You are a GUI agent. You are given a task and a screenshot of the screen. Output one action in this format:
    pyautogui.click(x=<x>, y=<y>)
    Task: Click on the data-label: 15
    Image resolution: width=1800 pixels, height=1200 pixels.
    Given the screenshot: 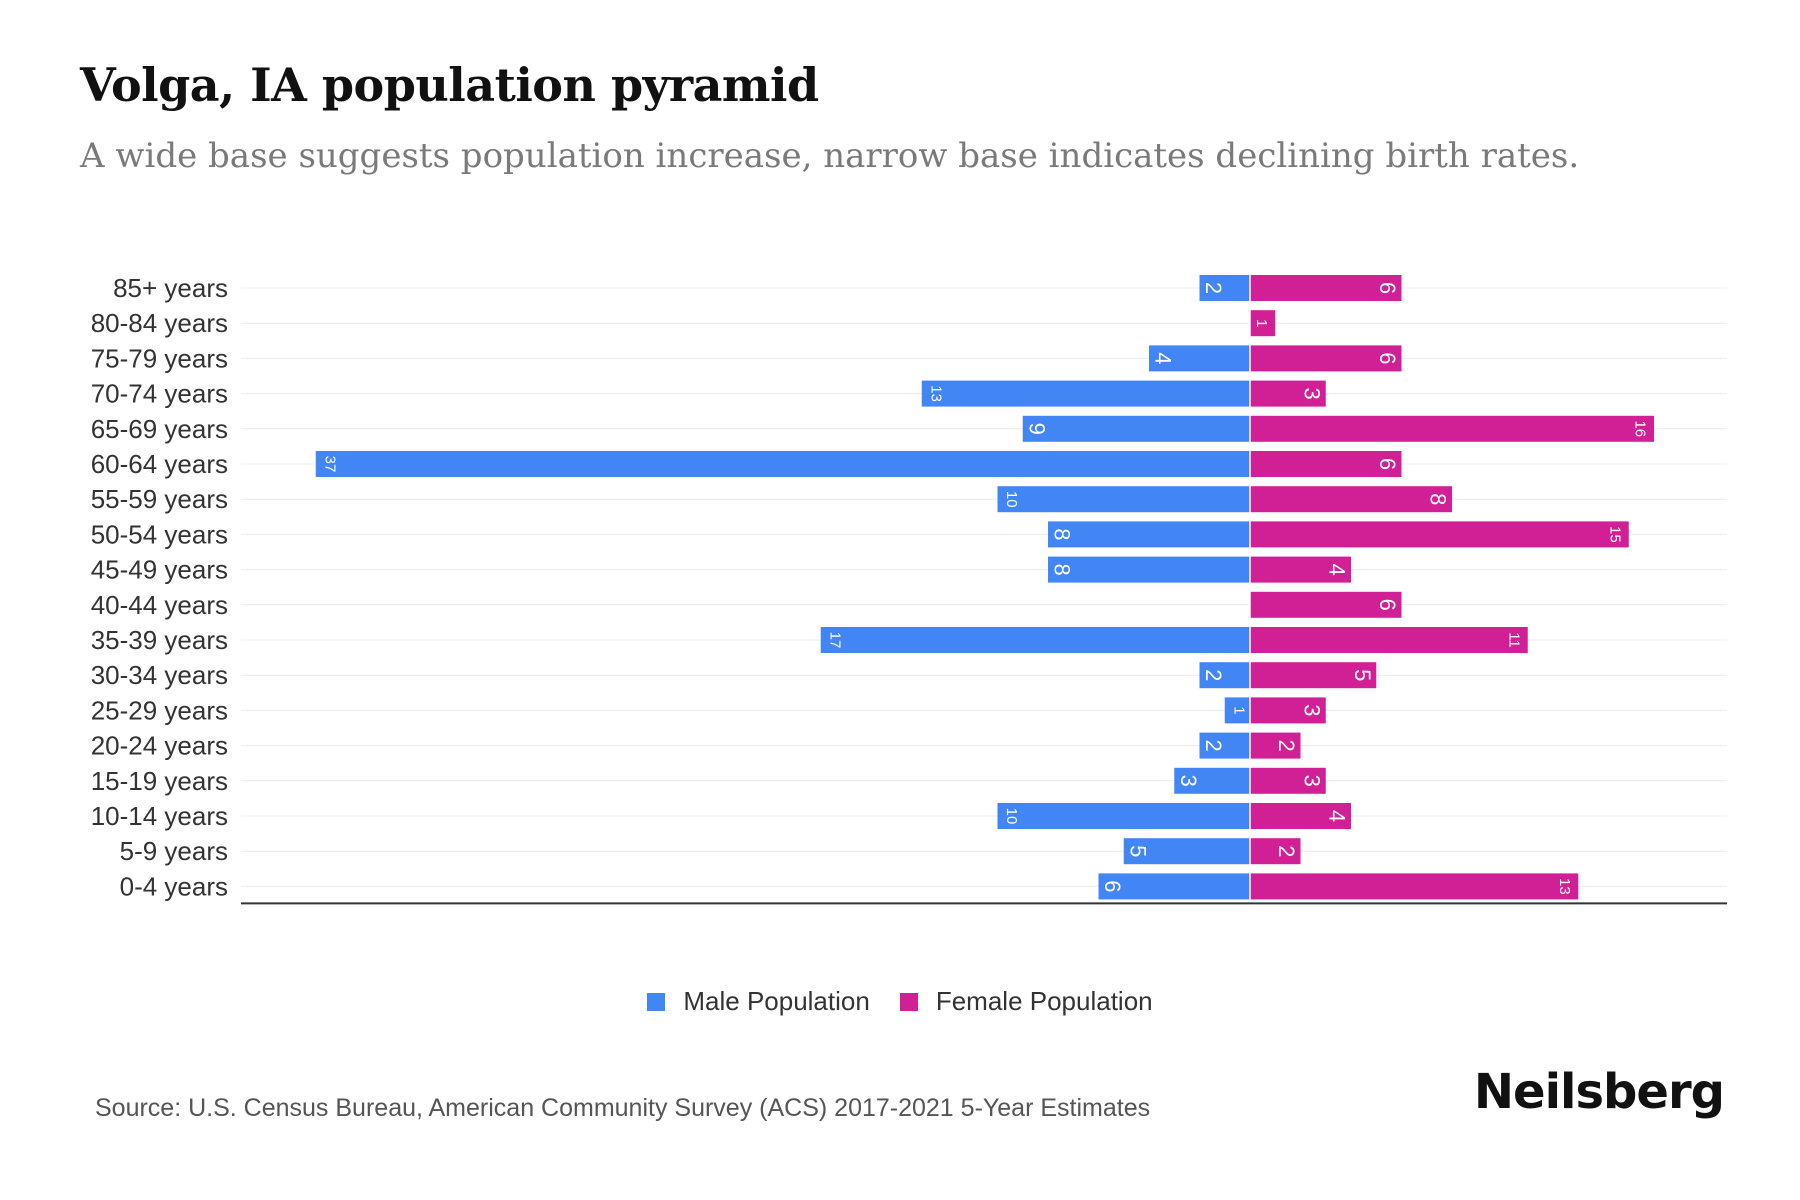 What is the action you would take?
    pyautogui.click(x=1614, y=534)
    